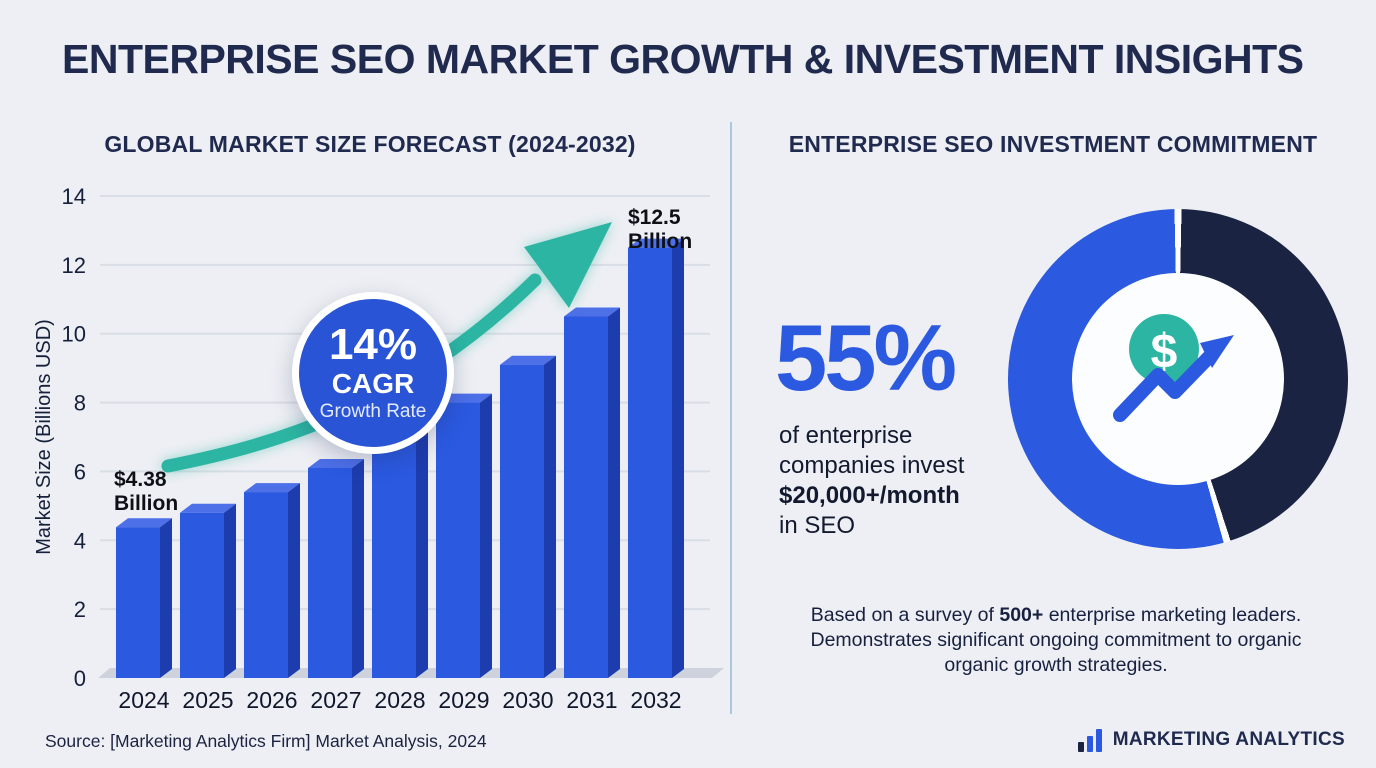  I want to click on end-value-annotation: $12.5 Billion, so click(660, 230).